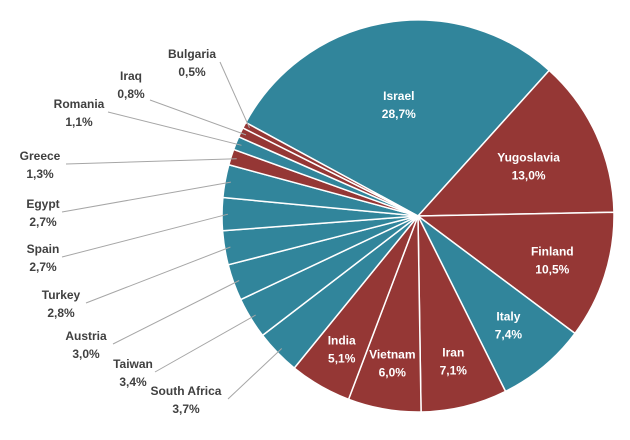 The height and width of the screenshot is (440, 630). I want to click on value-israel: 28,7%, so click(399, 114).